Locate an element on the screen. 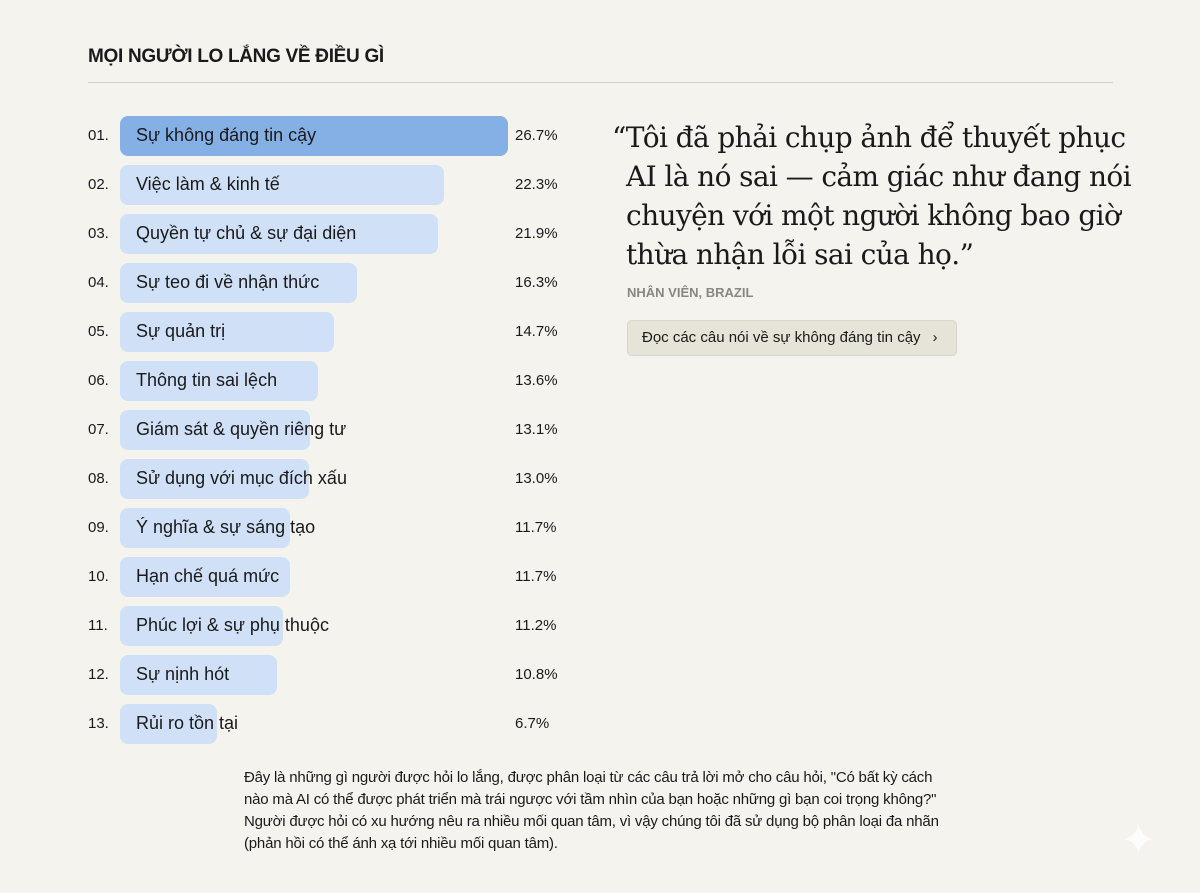  rank-label: 03. is located at coordinates (98, 233).